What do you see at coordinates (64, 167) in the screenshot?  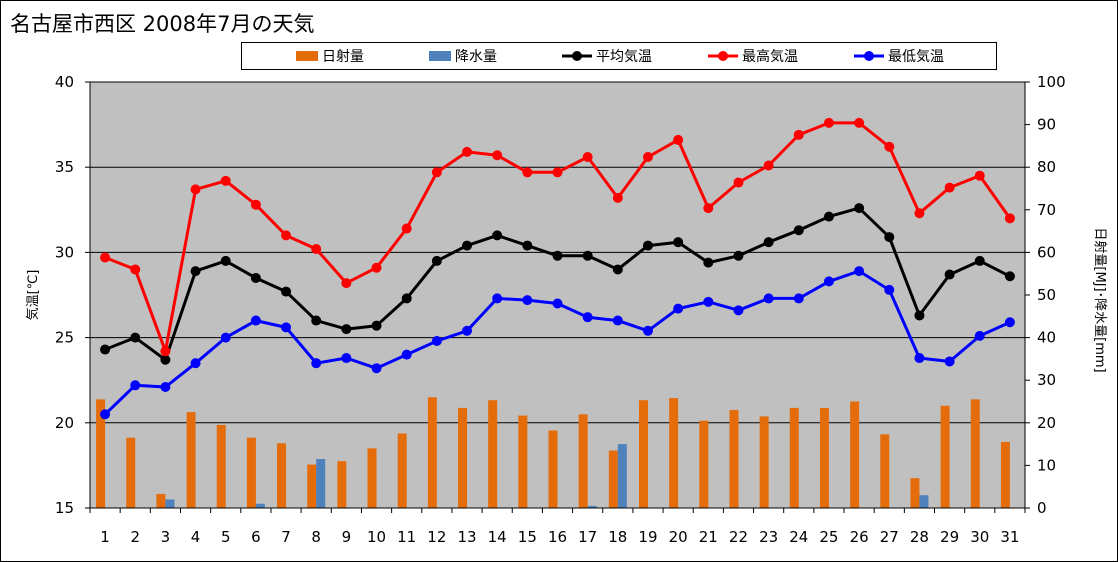 I see `left-tick-label: 35` at bounding box center [64, 167].